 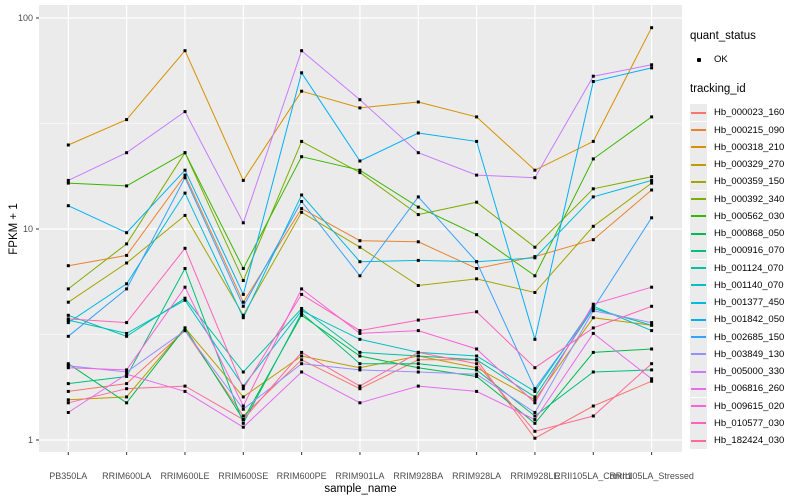 What do you see at coordinates (749, 130) in the screenshot?
I see `legend-item-label: Hb_000215_090` at bounding box center [749, 130].